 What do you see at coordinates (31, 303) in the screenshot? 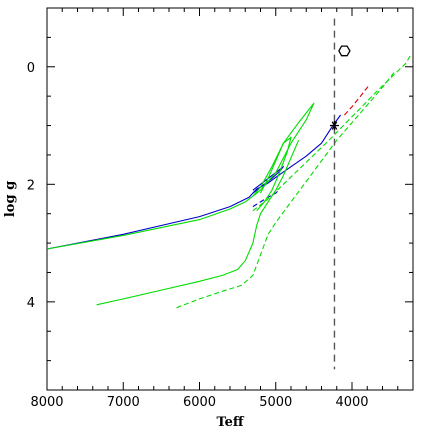
I see `y-tick-label: 4` at bounding box center [31, 303].